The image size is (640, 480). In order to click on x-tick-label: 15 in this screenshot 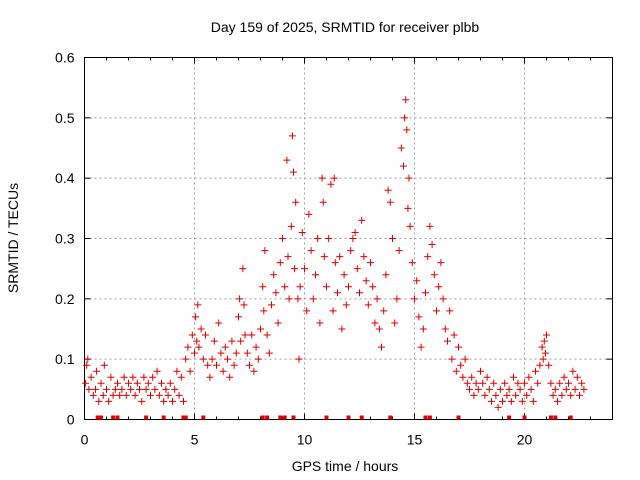, I will do `click(415, 440)`.